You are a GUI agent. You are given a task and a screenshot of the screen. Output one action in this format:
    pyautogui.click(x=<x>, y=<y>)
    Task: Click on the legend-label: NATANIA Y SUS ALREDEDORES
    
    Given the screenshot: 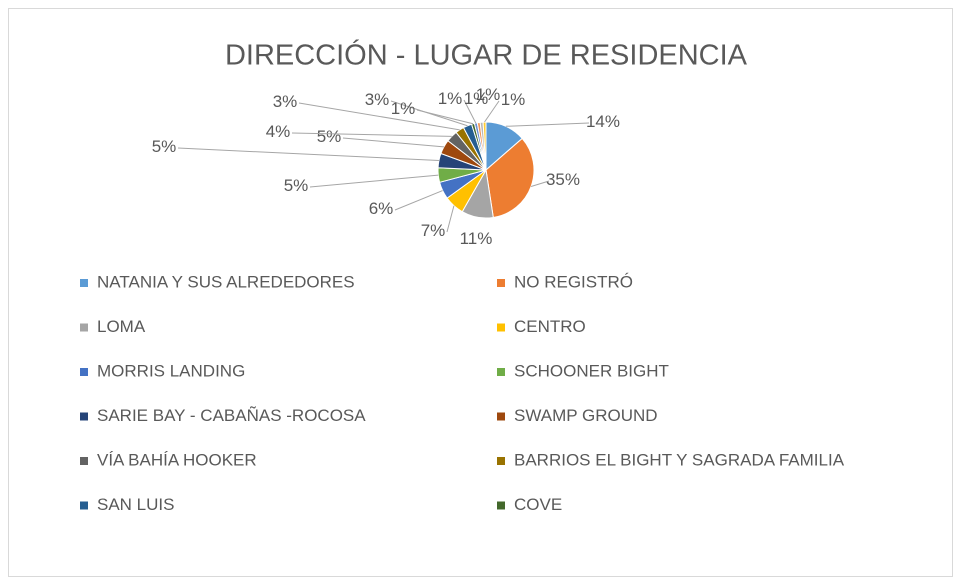 What is the action you would take?
    pyautogui.click(x=226, y=281)
    